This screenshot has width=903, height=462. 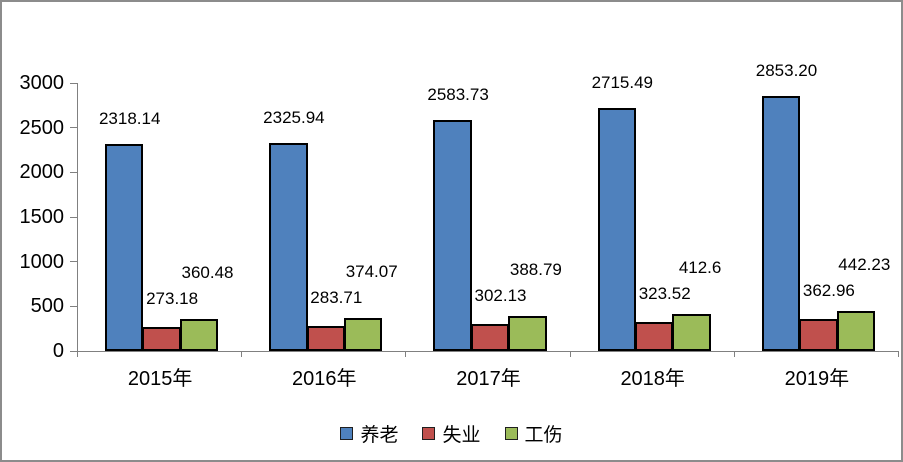 What do you see at coordinates (786, 71) in the screenshot?
I see `bar-value-label: 2853.20` at bounding box center [786, 71].